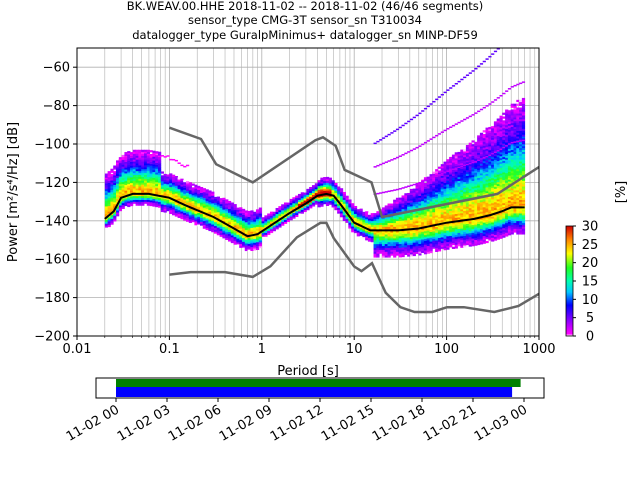  I want to click on x-tick-label: 10, so click(354, 349).